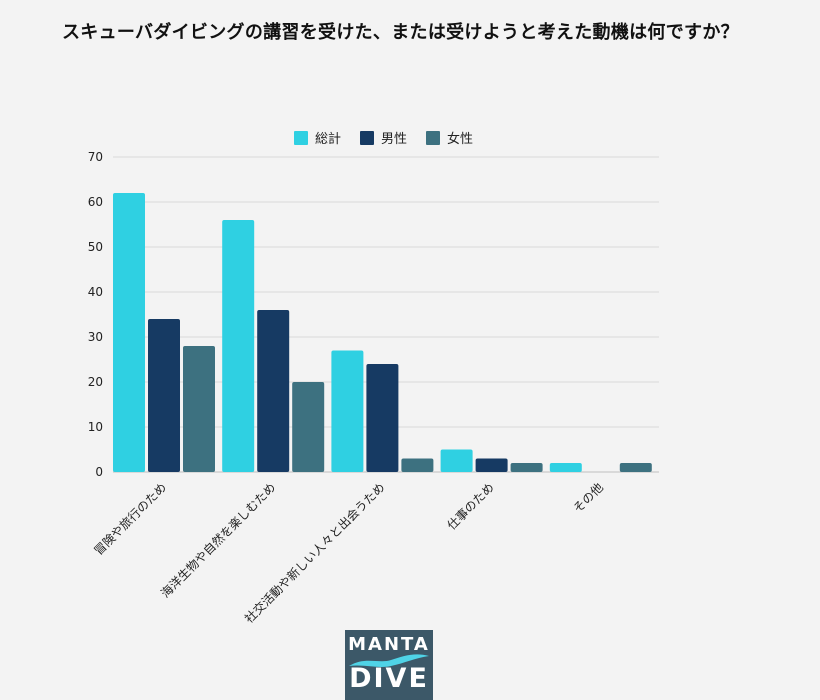  Describe the element at coordinates (130, 519) in the screenshot. I see `x-tick-label: 冒険や旅行のため` at that location.